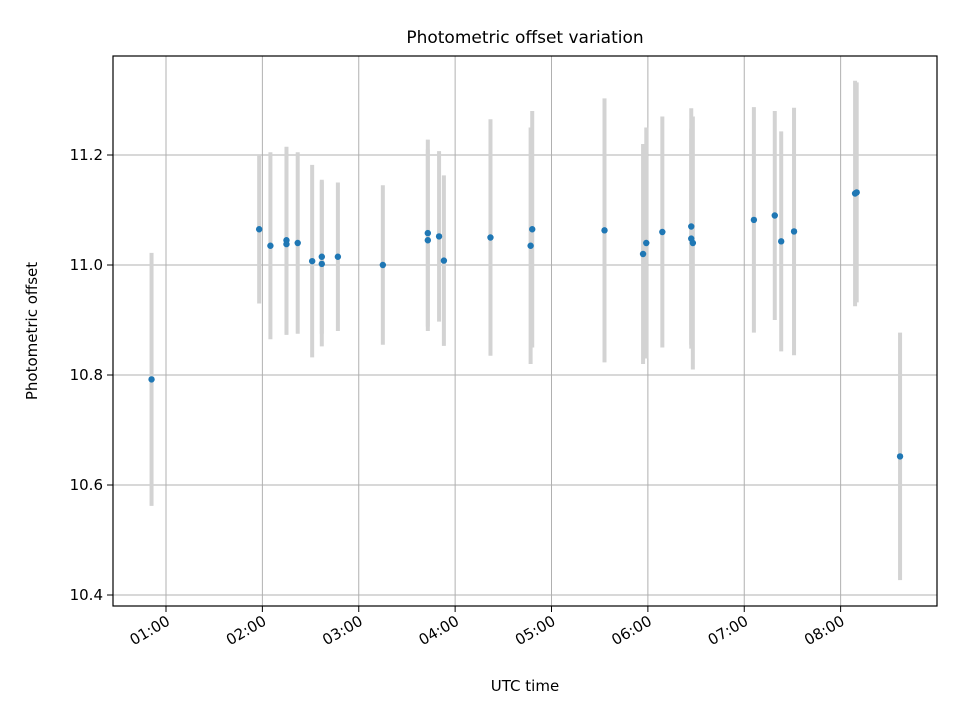 The width and height of the screenshot is (960, 720). Describe the element at coordinates (86, 375) in the screenshot. I see `y-tick-label: 10.8` at that location.